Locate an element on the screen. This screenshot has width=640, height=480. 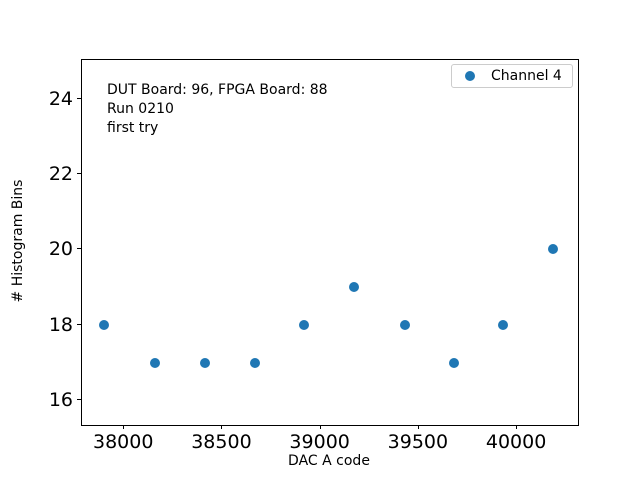
legend-marker-icon is located at coordinates (470, 76).